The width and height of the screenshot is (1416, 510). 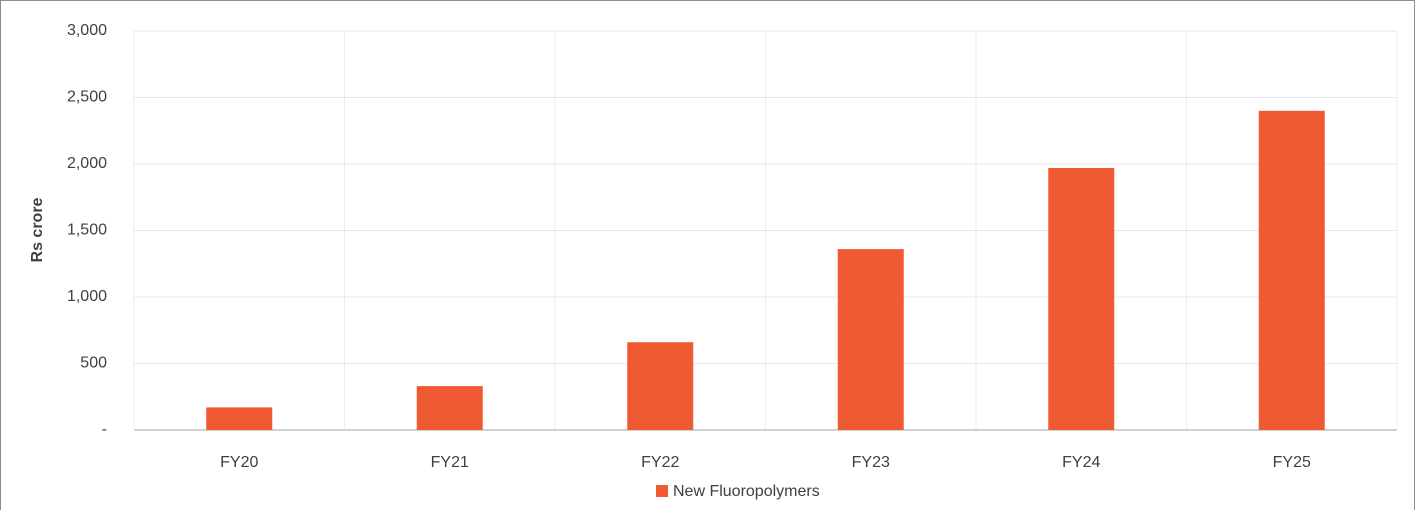 What do you see at coordinates (104, 429) in the screenshot?
I see `y-tick-label: -` at bounding box center [104, 429].